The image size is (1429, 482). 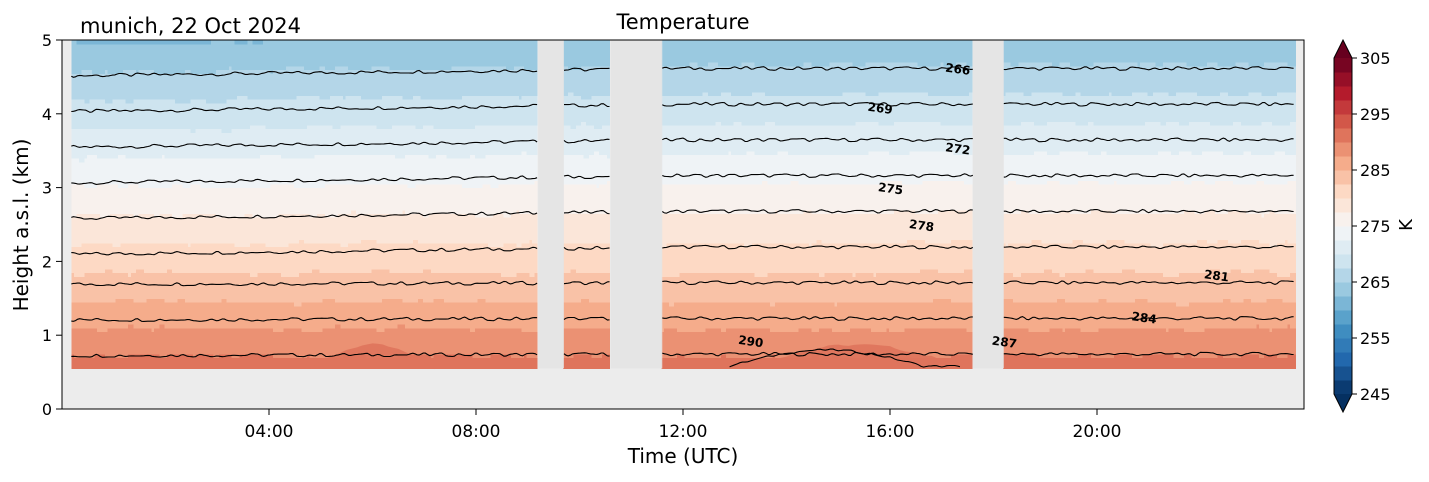 I want to click on y-tick-label: 4, so click(x=47, y=114).